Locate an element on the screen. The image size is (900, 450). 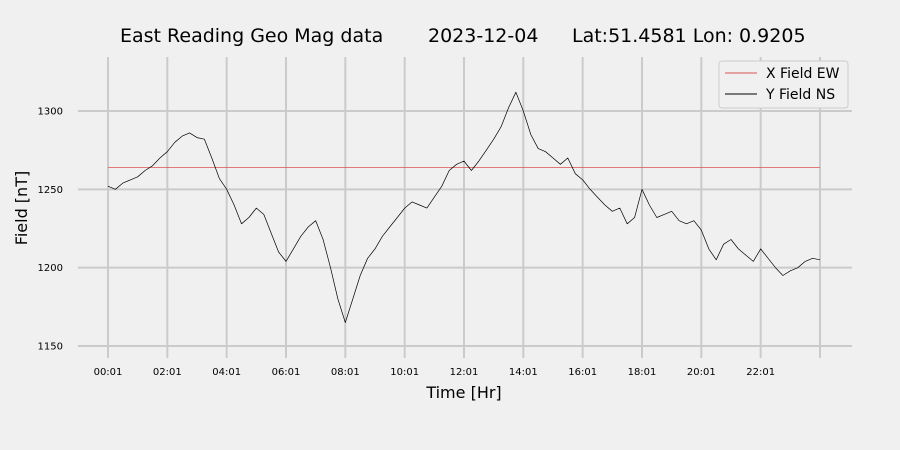
x-tick-label: 08:01 is located at coordinates (345, 372).